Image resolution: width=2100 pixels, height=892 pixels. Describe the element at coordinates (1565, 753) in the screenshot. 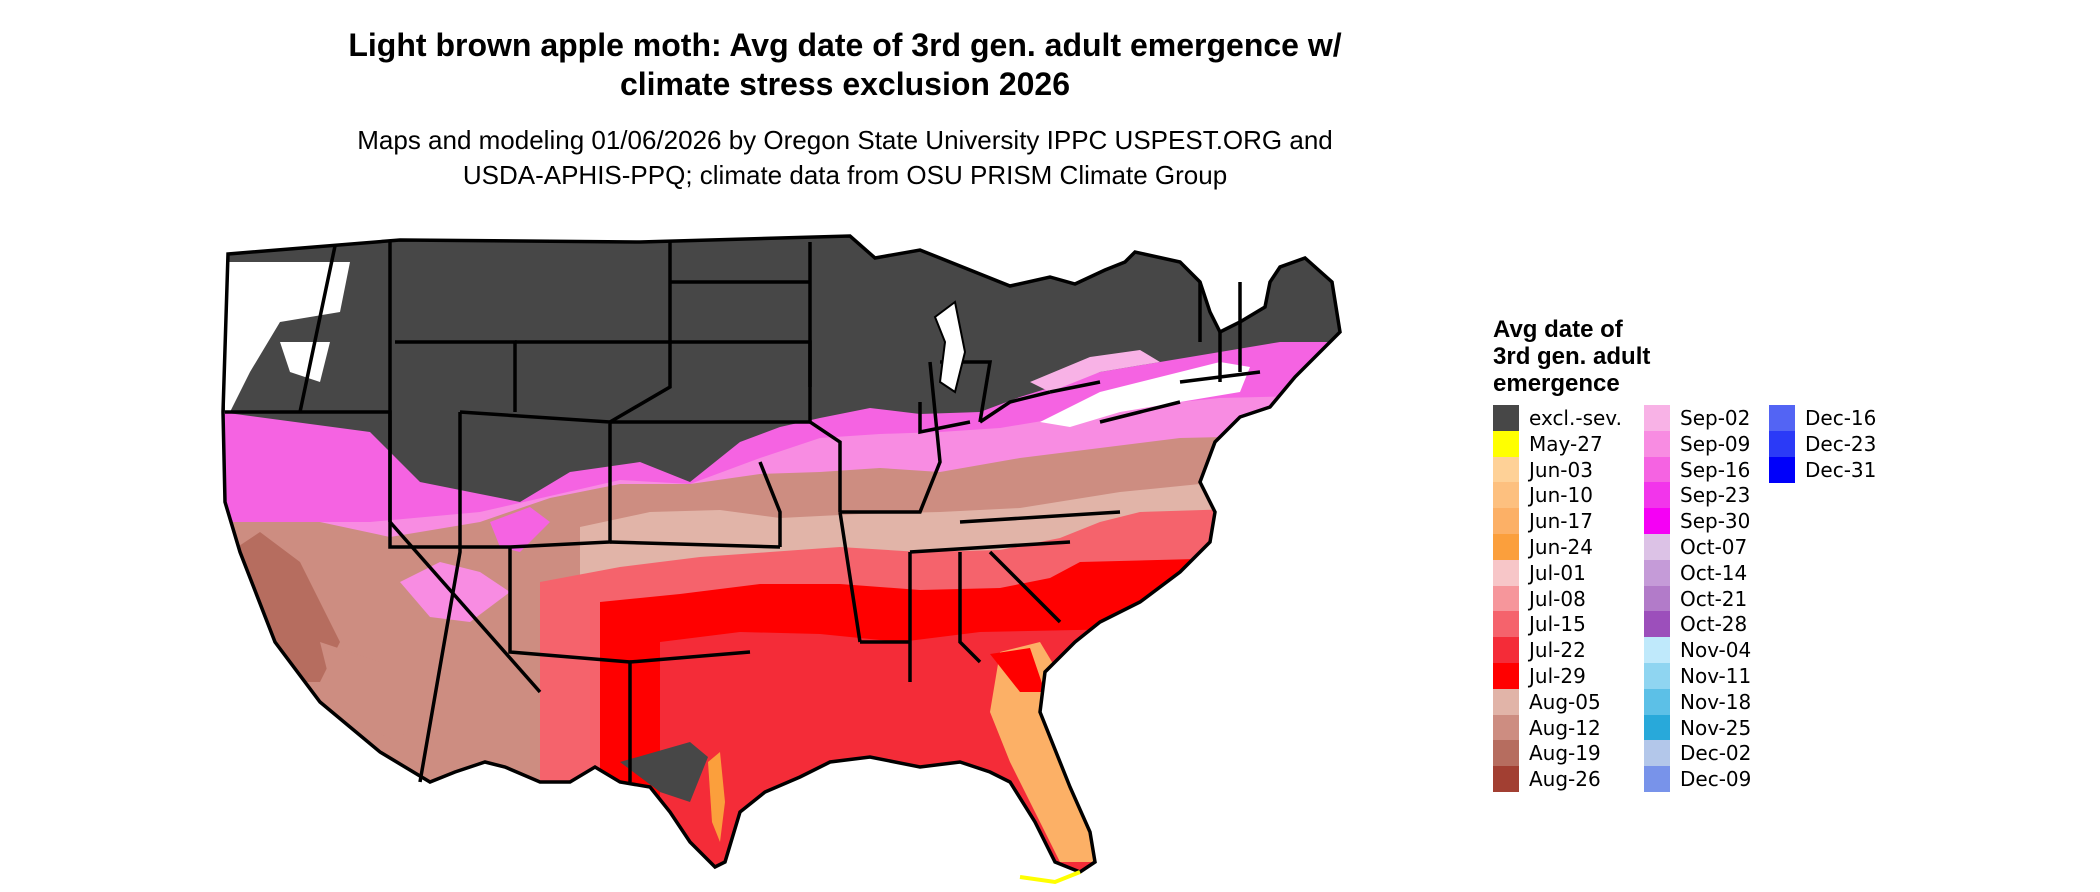

I see `legend-label: Aug-19` at that location.